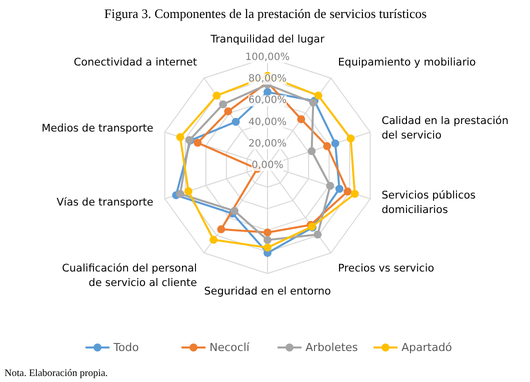 The height and width of the screenshot is (382, 530). What do you see at coordinates (98, 128) in the screenshot?
I see `spoke-label: Medios de transporte` at bounding box center [98, 128].